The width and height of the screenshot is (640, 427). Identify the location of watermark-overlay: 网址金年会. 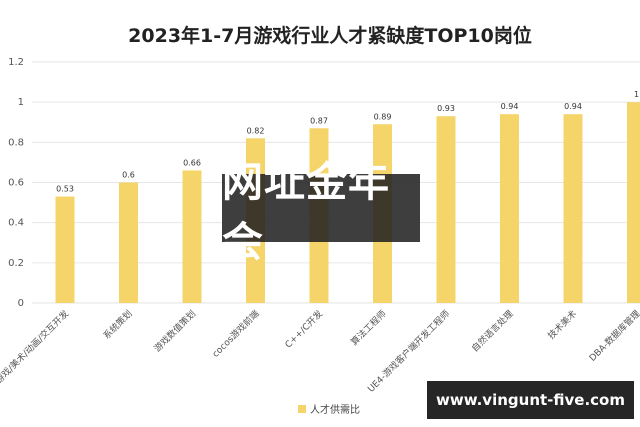
(321, 212).